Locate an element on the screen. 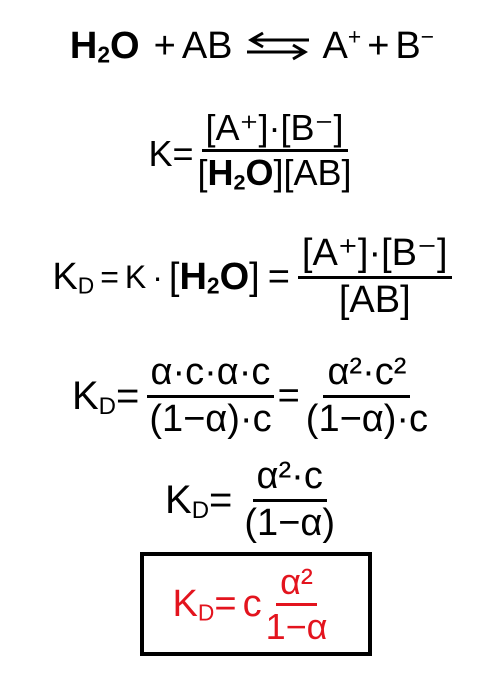 The height and width of the screenshot is (679, 504). kd-k-6: K is located at coordinates (185, 603).